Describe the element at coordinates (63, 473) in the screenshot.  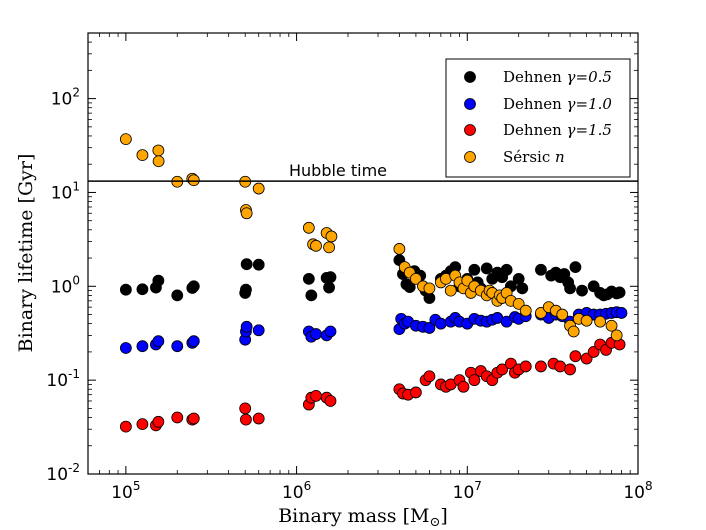
I see `y-tick-label: 10⁻²` at that location.